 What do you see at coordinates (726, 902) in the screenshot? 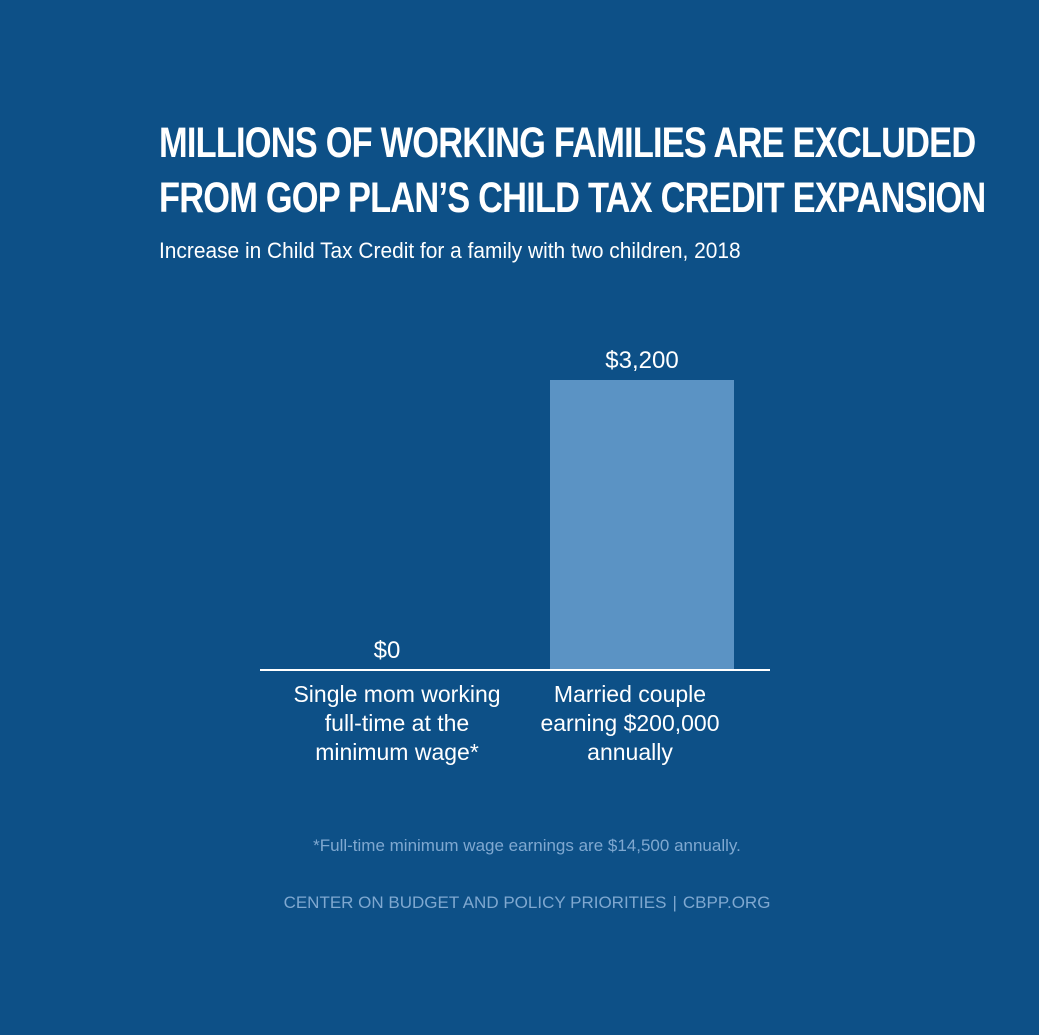
I see `source-site: CBPP.ORG` at bounding box center [726, 902].